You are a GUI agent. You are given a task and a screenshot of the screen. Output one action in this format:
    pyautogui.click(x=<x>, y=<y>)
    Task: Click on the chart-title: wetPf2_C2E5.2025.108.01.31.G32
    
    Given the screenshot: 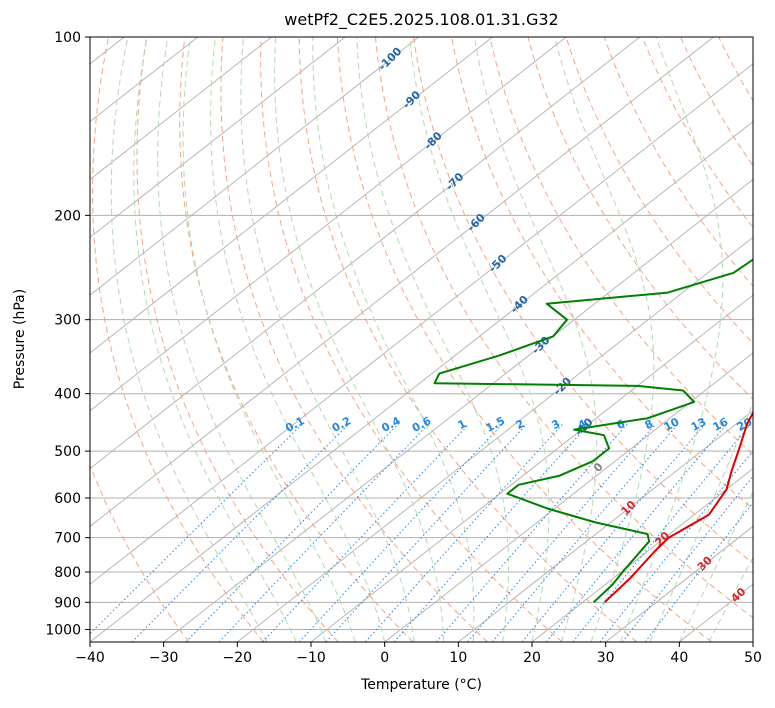 What is the action you would take?
    pyautogui.click(x=421, y=19)
    